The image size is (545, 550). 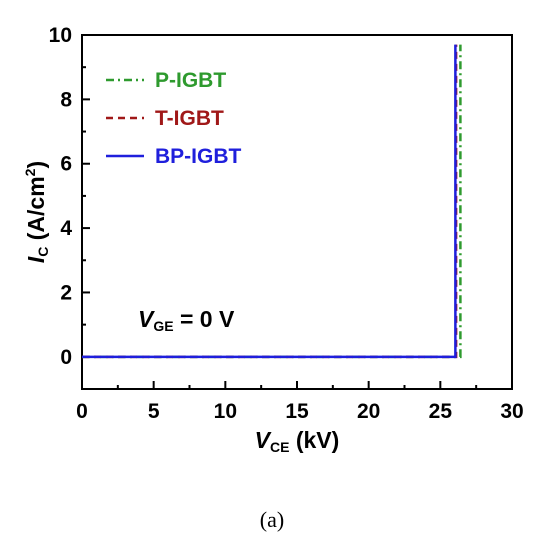 I want to click on x-tick-label: 20, so click(x=368, y=411).